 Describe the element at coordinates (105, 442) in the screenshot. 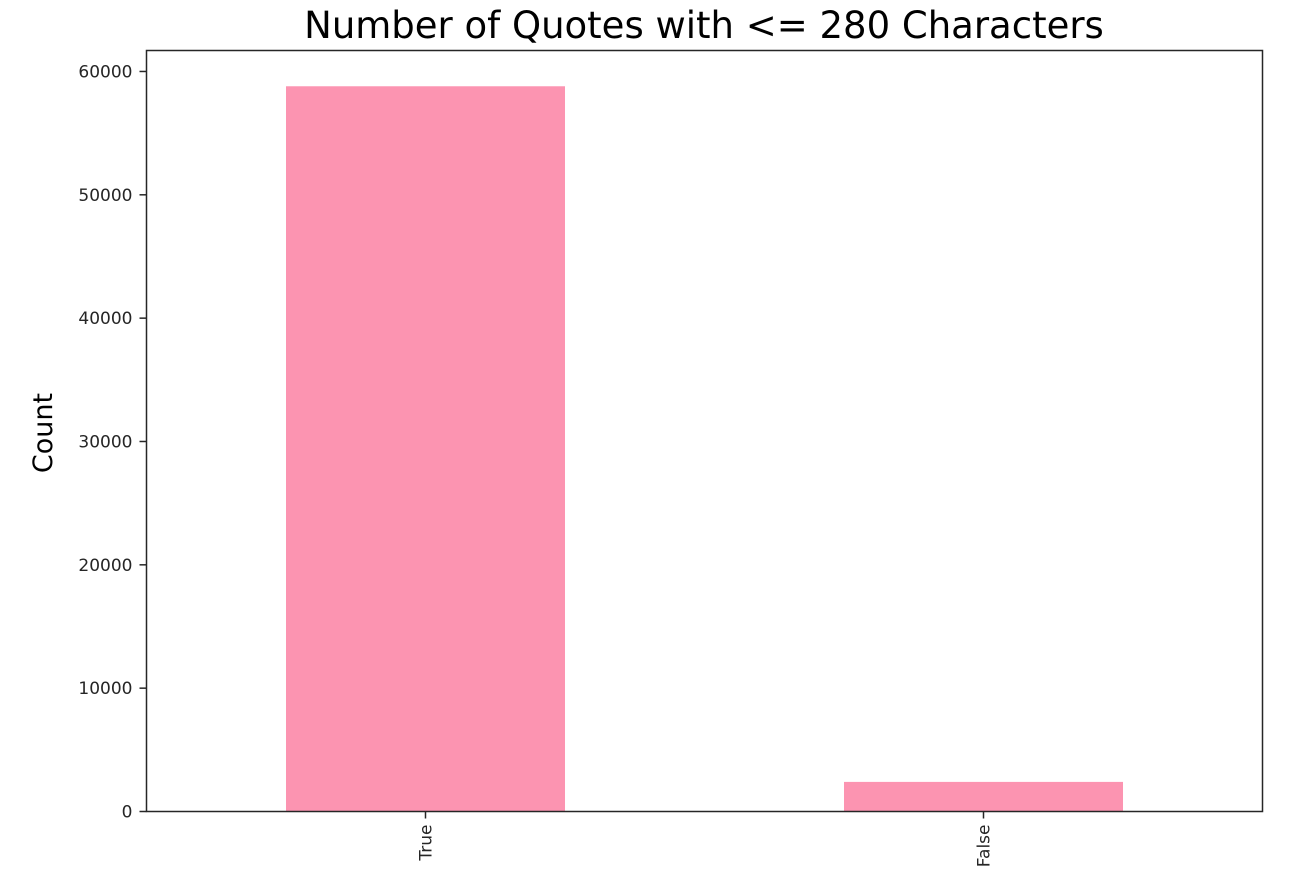

I see `y-tick-label: 30000` at that location.